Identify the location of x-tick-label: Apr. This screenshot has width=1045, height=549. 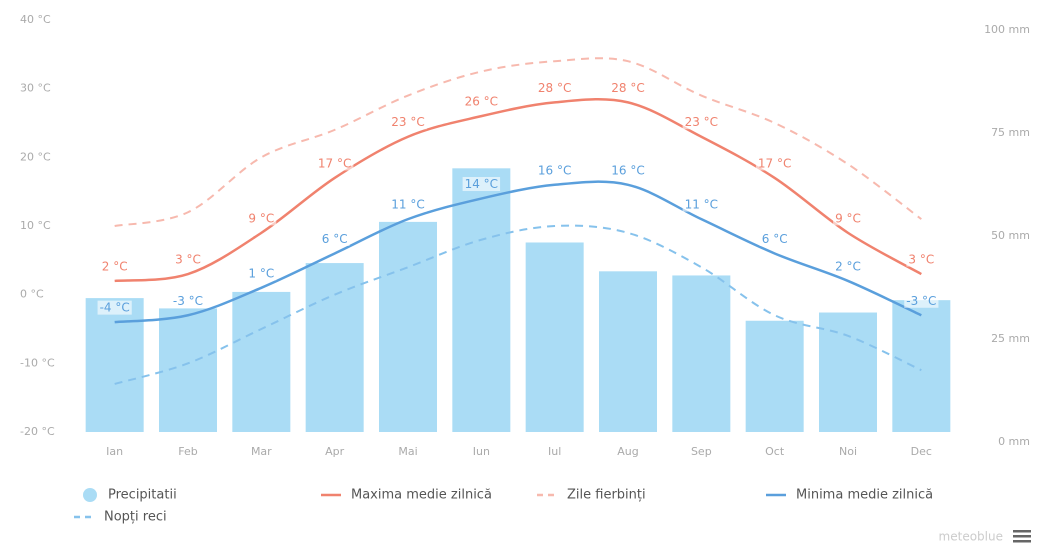
(335, 451).